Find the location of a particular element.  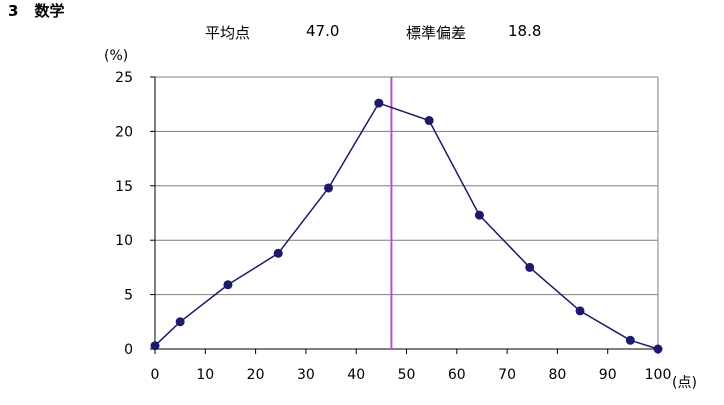

x-tick-label-60: 60 is located at coordinates (457, 375).